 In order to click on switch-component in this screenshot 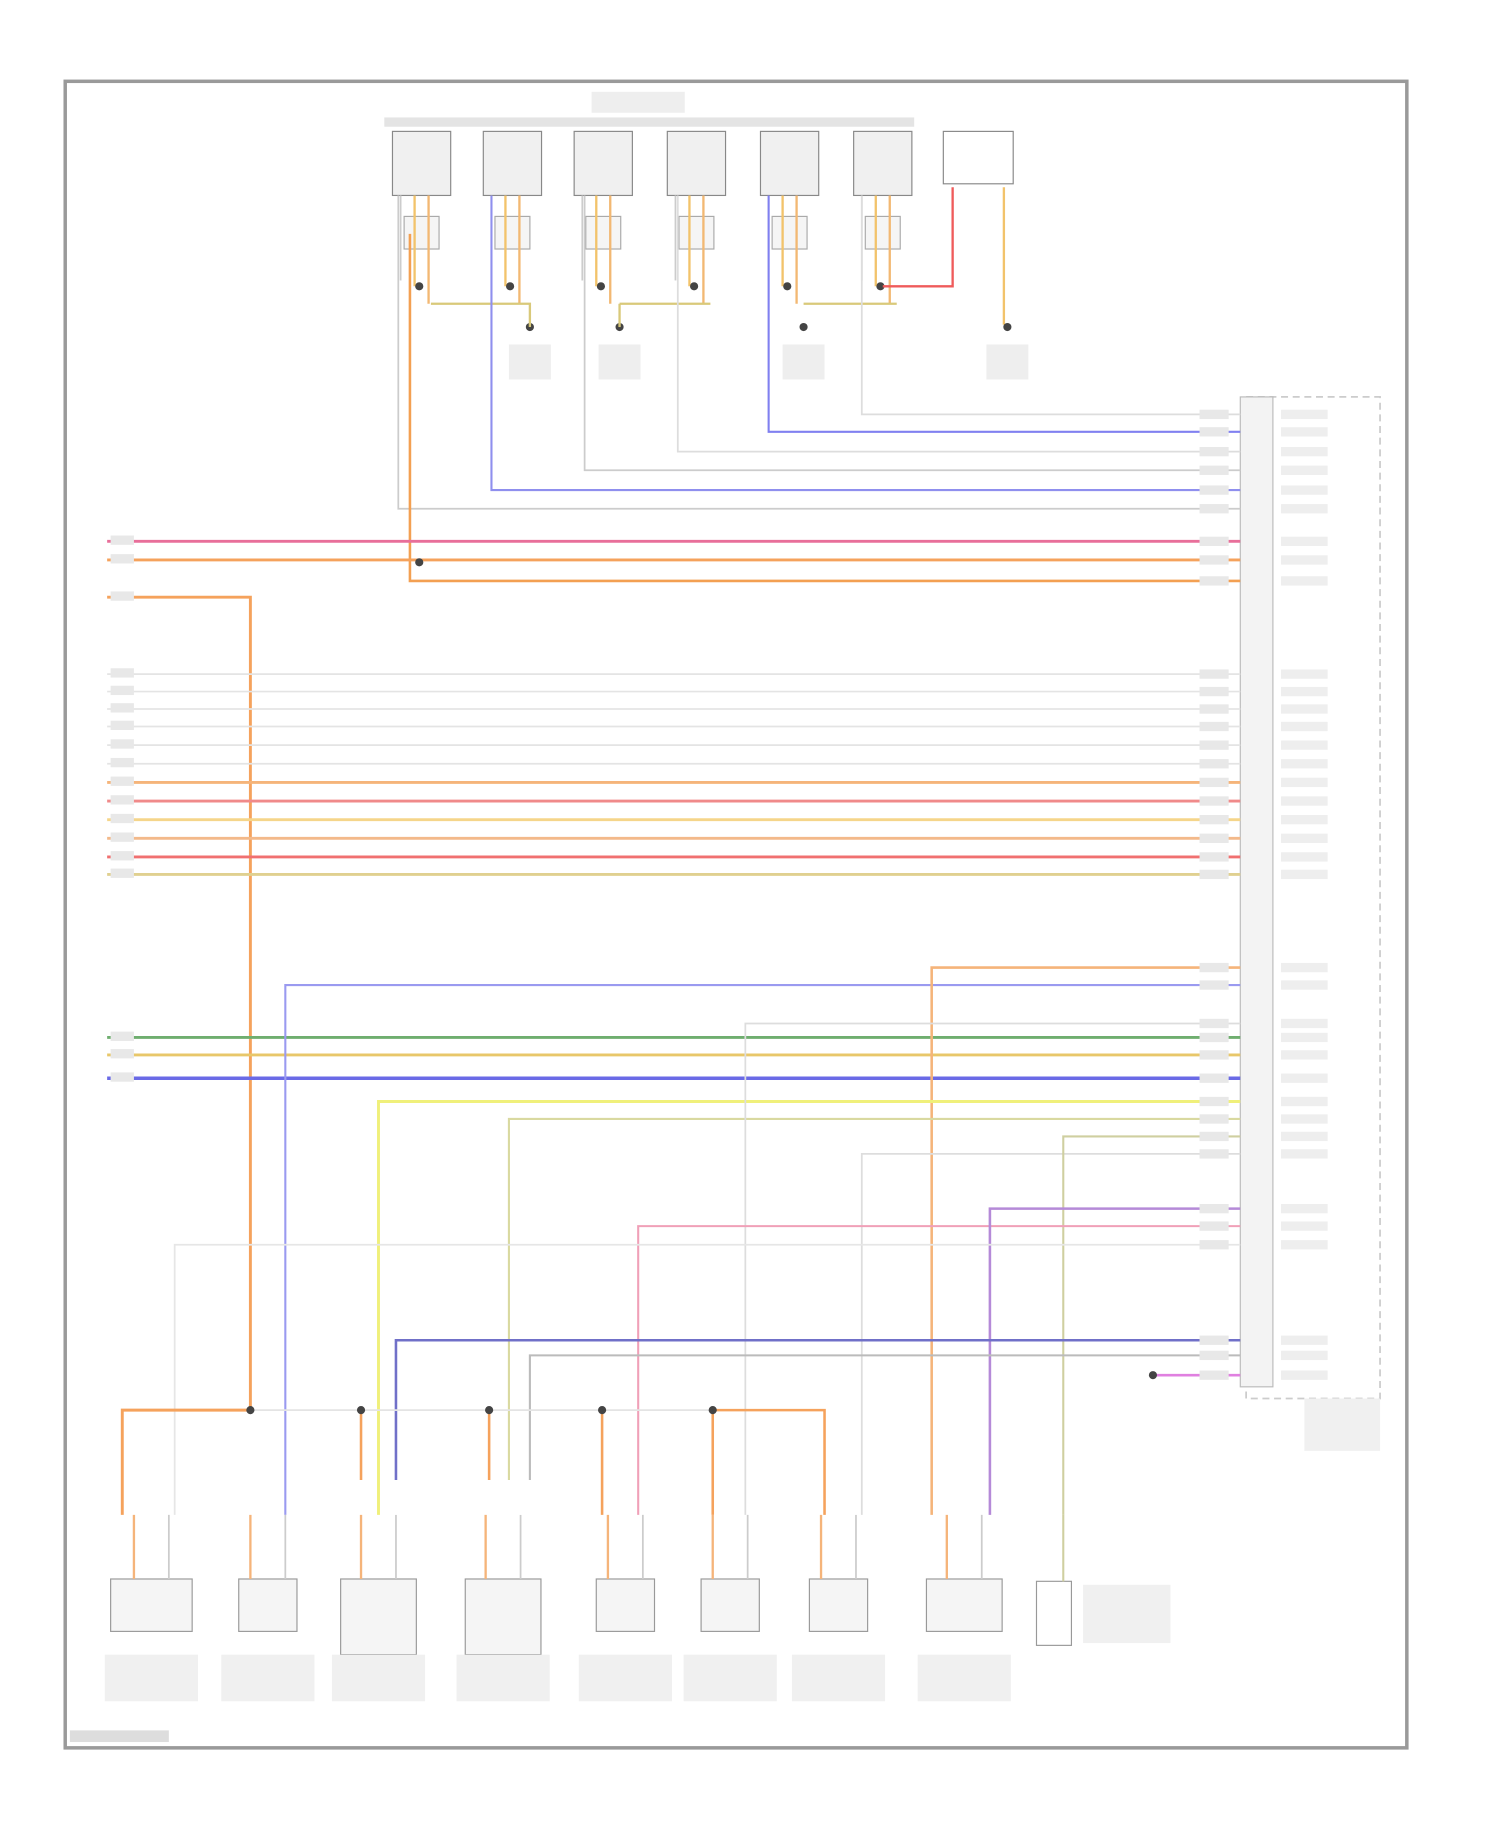, I will do `click(1054, 1613)`.